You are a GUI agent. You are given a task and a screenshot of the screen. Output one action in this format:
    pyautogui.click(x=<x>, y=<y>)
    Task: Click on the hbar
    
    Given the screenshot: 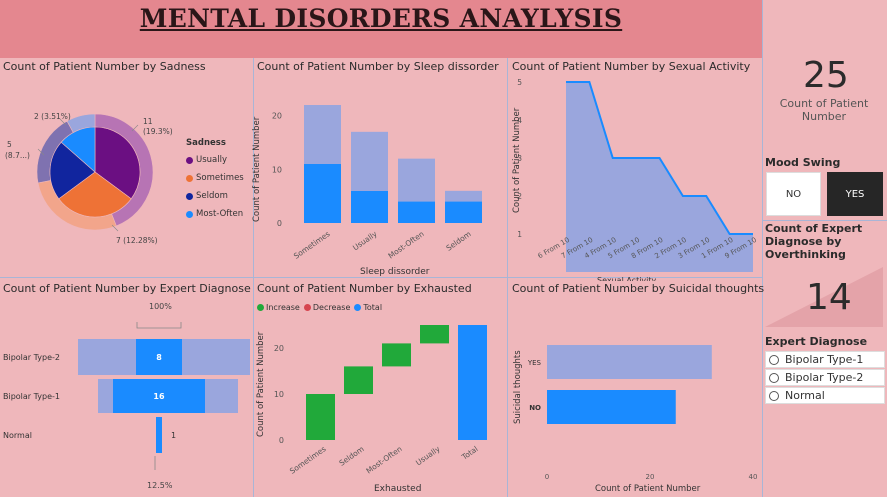 What is the action you would take?
    pyautogui.click(x=611, y=407)
    